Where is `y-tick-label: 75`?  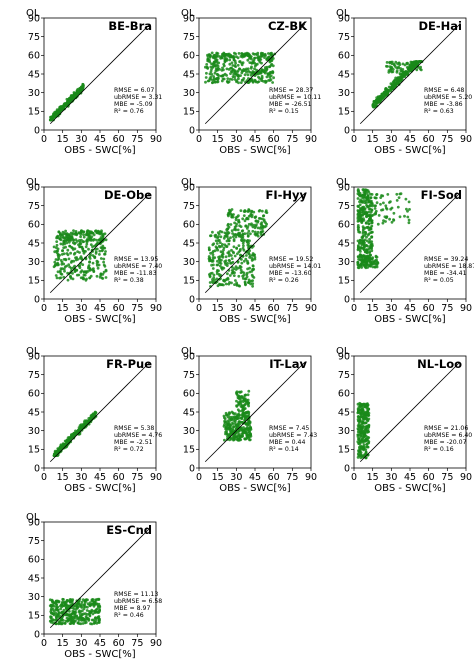
y-tick-label: 75 is located at coordinates (34, 375).